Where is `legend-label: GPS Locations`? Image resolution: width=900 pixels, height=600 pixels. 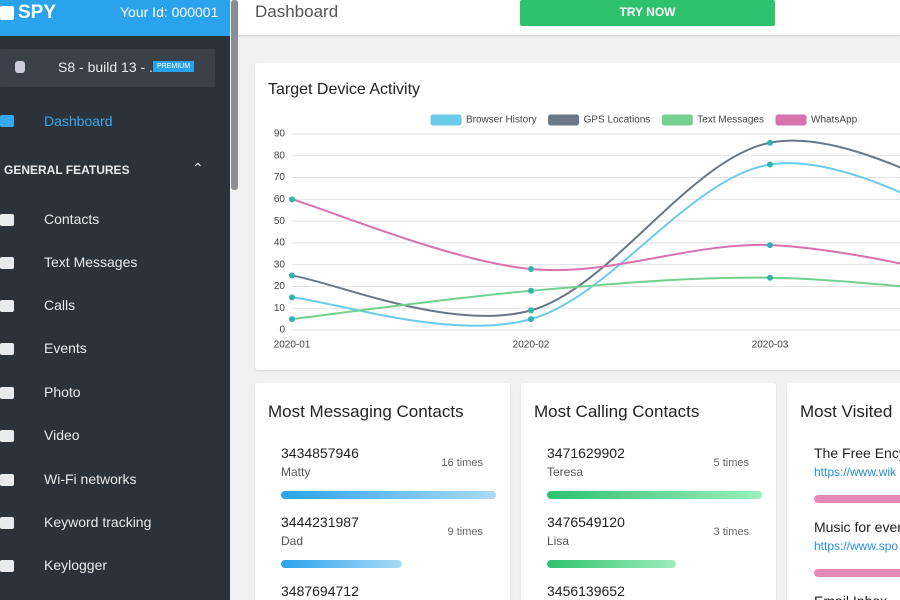
legend-label: GPS Locations is located at coordinates (617, 120).